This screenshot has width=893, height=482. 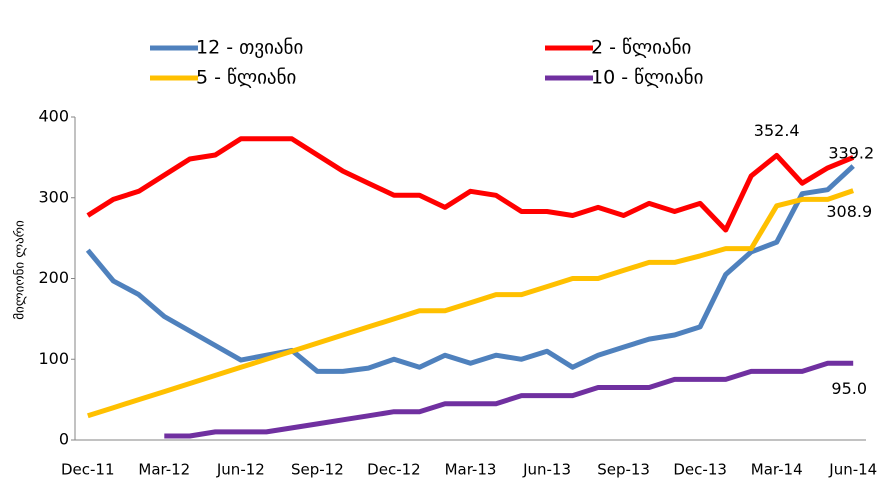 I want to click on y-tick-label: 0, so click(x=64, y=439).